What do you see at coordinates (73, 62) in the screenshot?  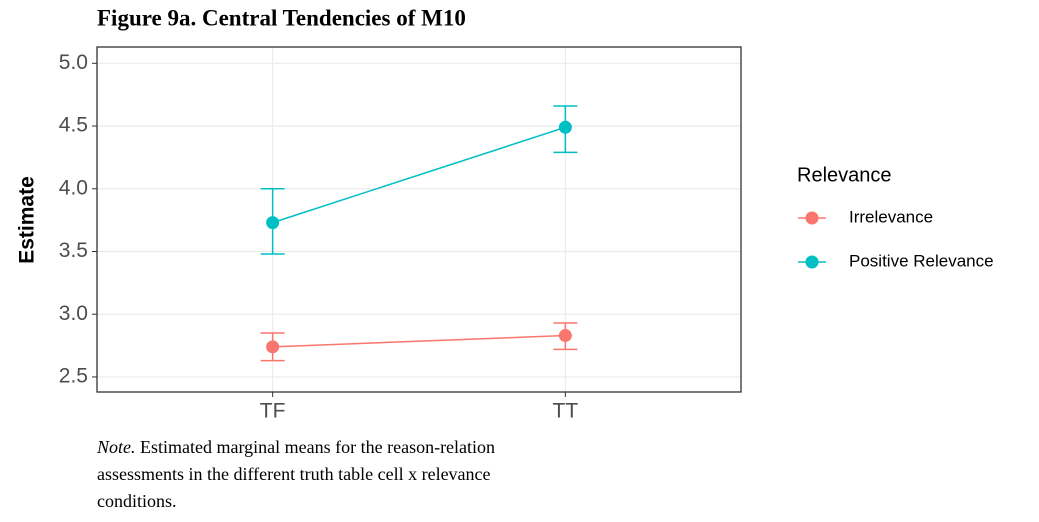 I see `y-tick-label: 5.0` at bounding box center [73, 62].